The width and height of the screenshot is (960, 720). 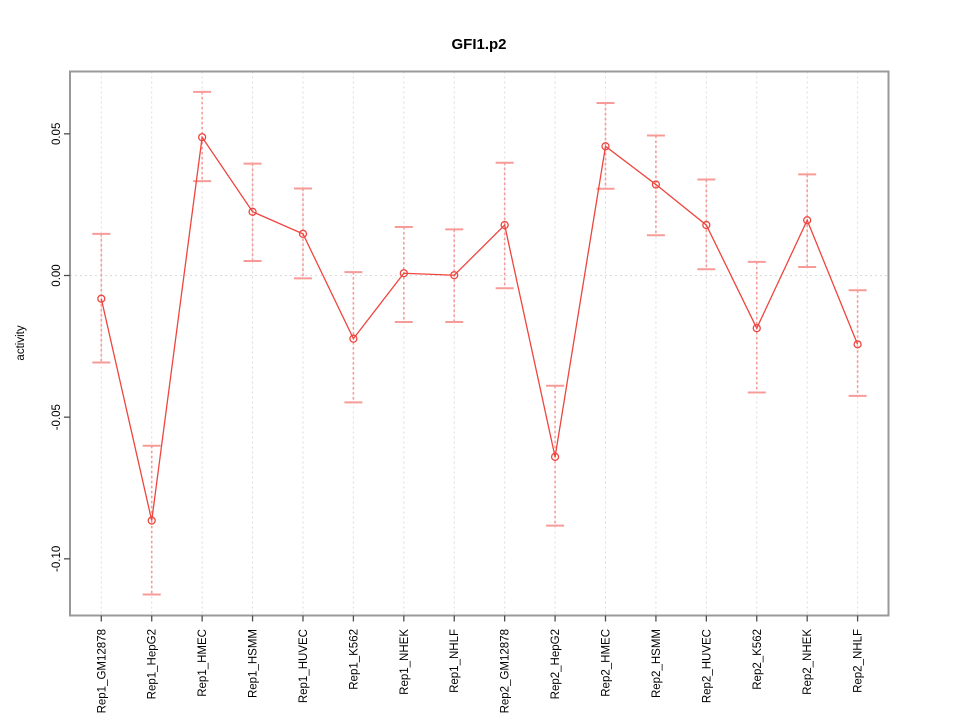 What do you see at coordinates (707, 666) in the screenshot?
I see `x-tick-label: Rep2_HUVEC` at bounding box center [707, 666].